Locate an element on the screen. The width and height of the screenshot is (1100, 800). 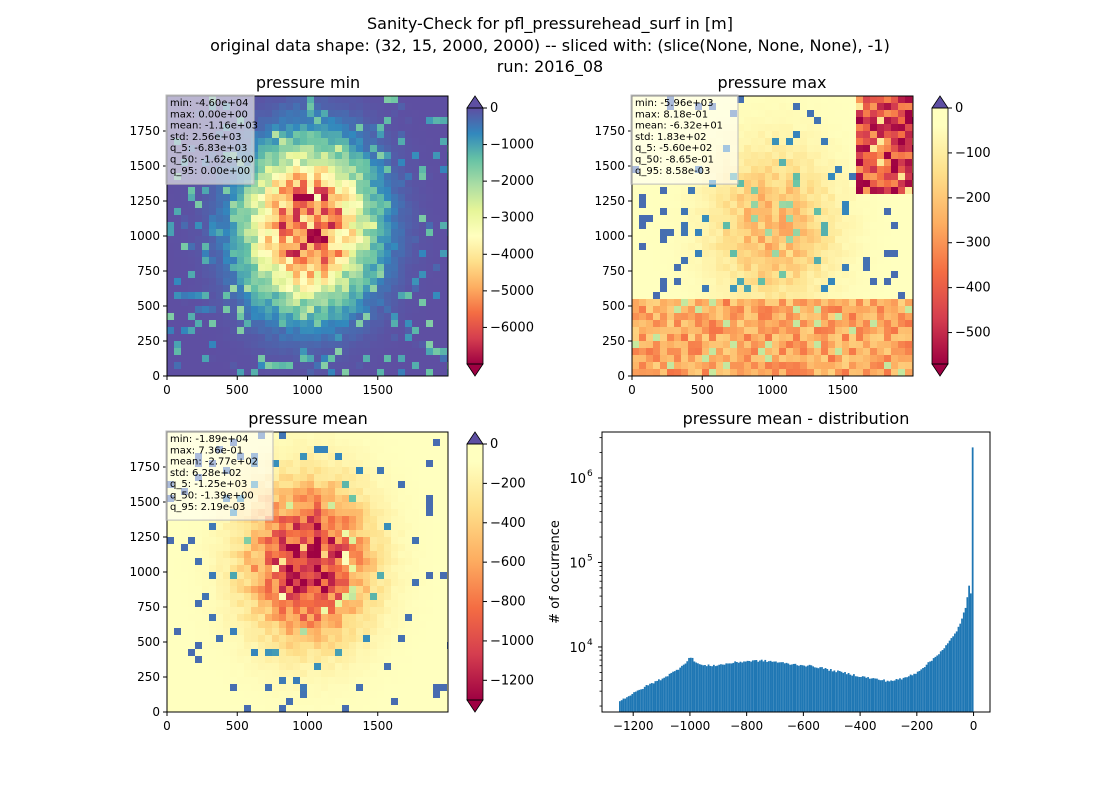
y-tick-label: 1750 is located at coordinates (609, 131).